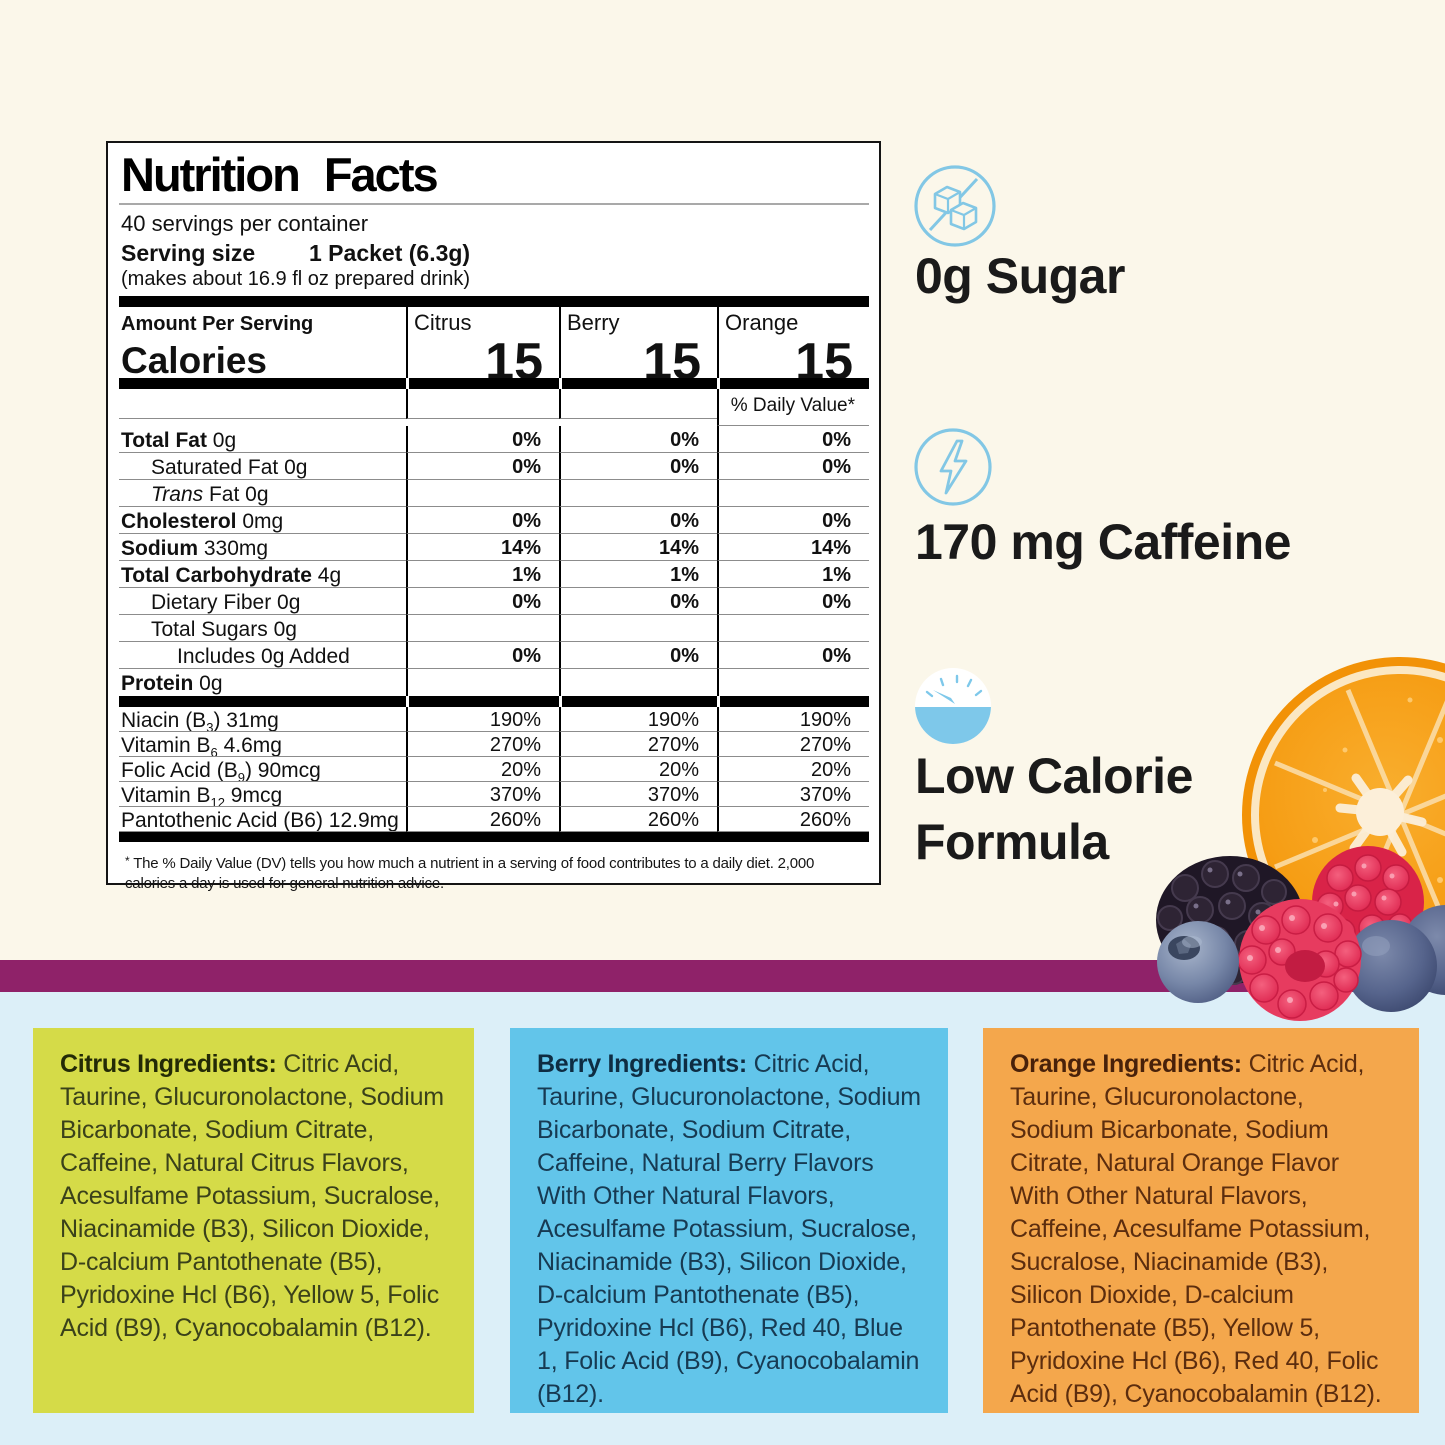 This screenshot has height=1445, width=1445. Describe the element at coordinates (216, 576) in the screenshot. I see `nutrient-label: Total Carbohydrate` at that location.